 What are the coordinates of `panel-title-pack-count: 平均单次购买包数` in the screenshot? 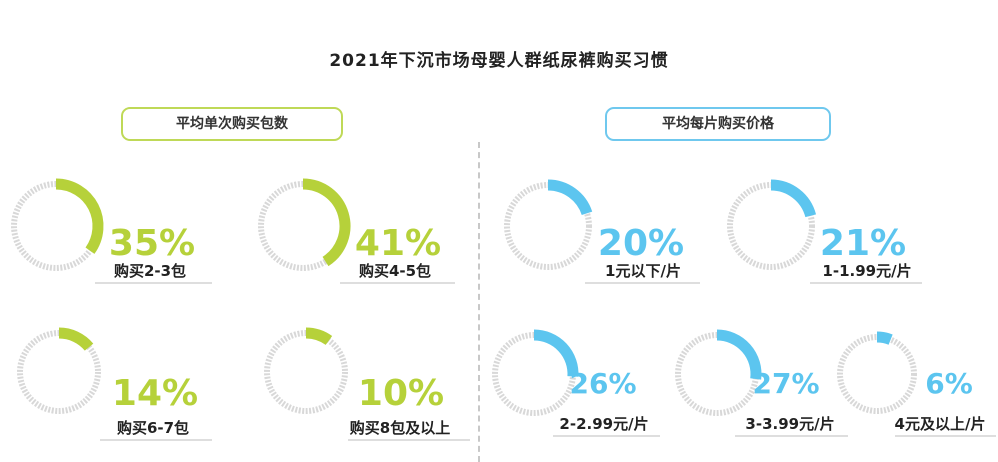 It's located at (232, 124).